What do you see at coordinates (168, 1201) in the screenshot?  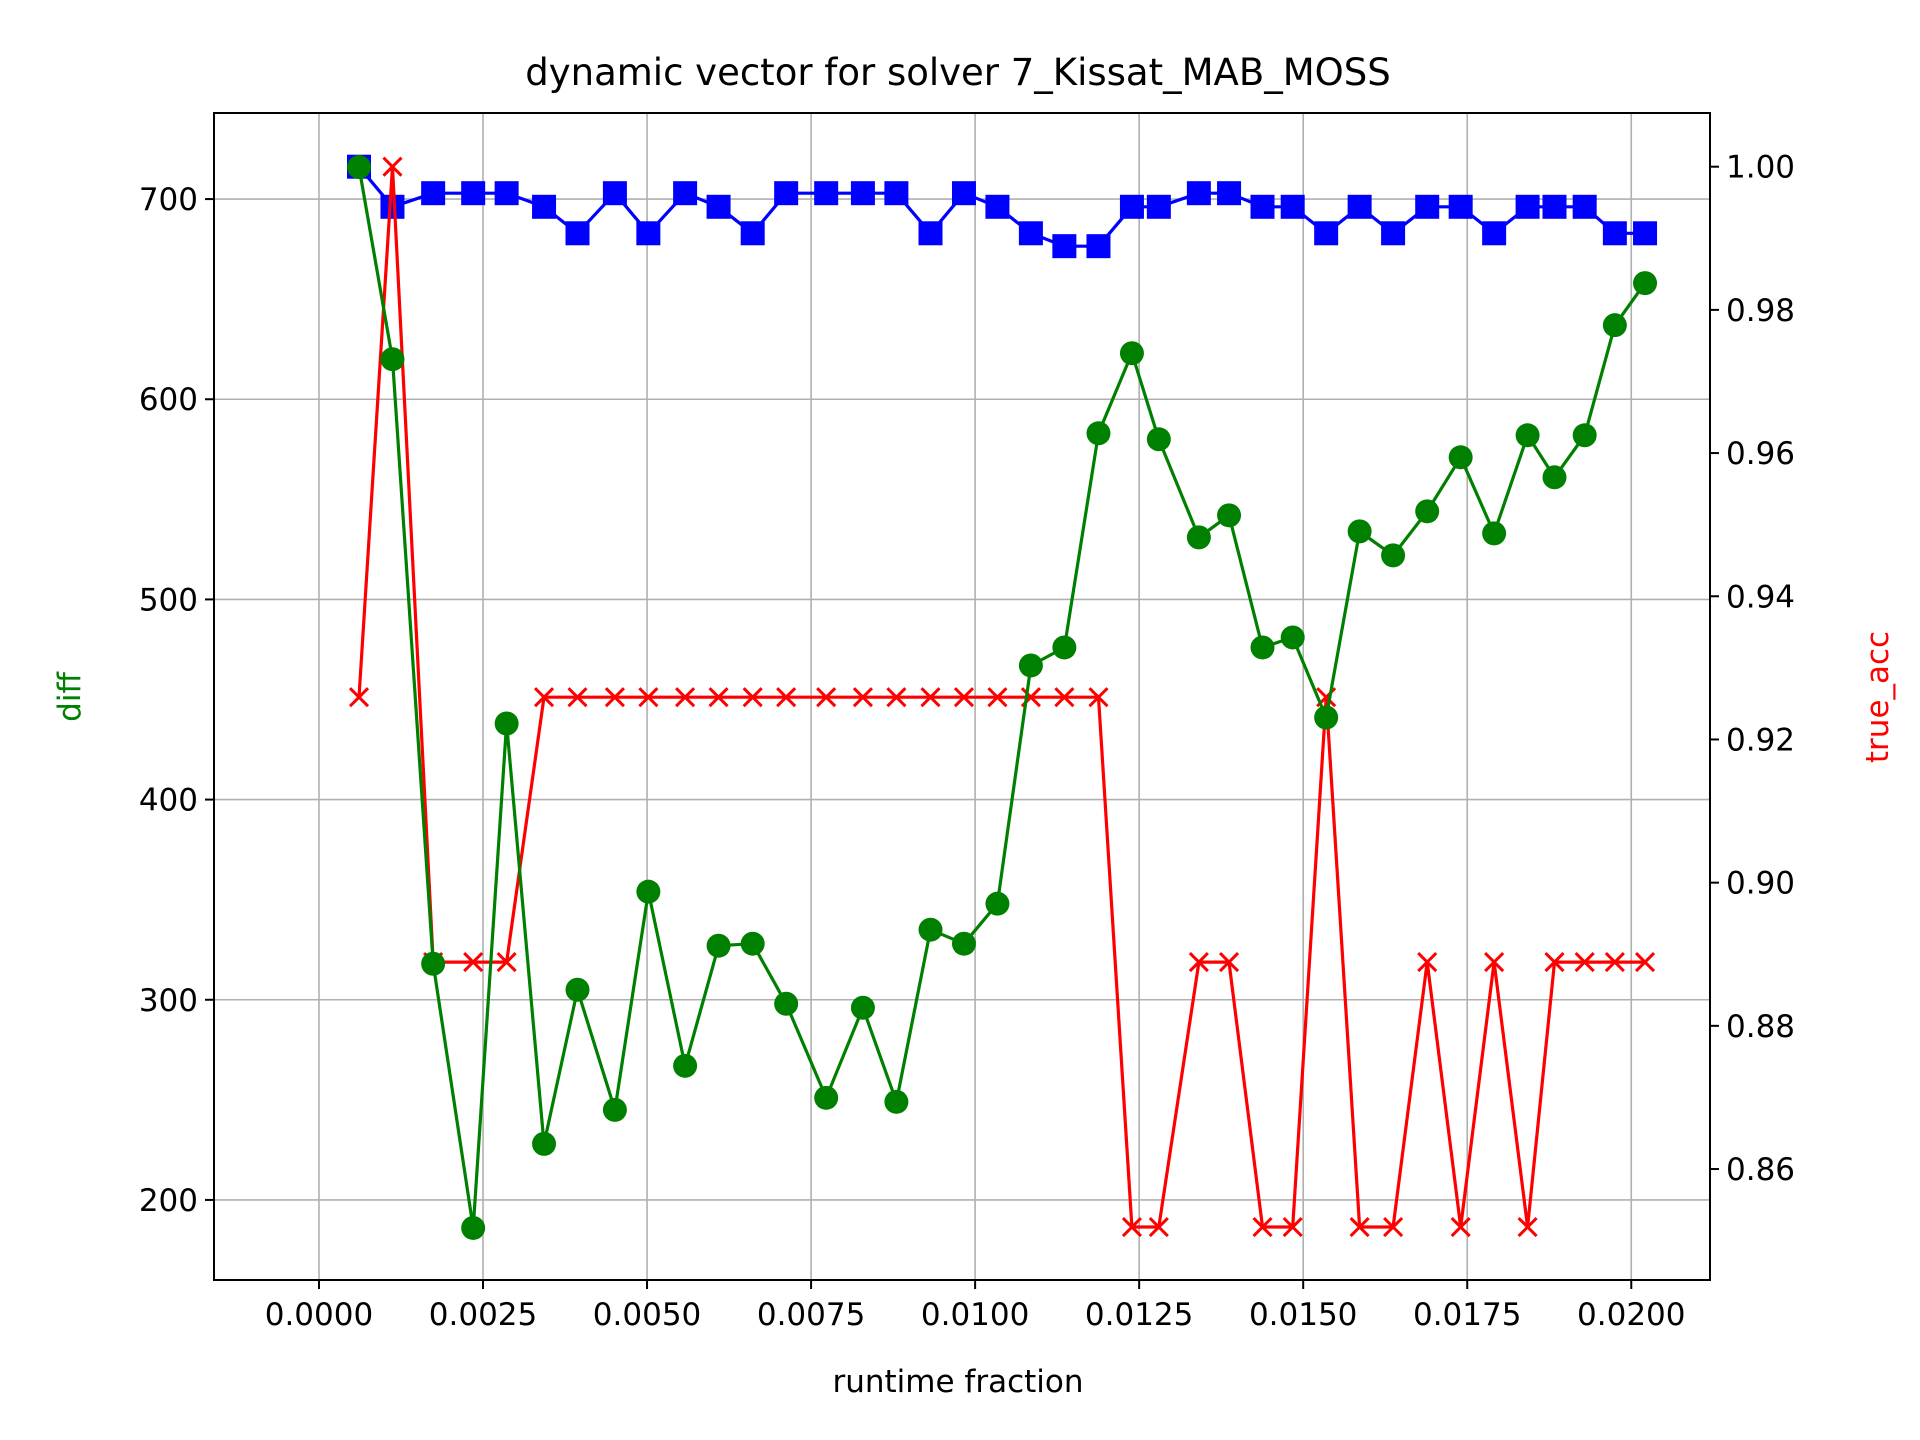 I see `y-left-tick-label: 200` at bounding box center [168, 1201].